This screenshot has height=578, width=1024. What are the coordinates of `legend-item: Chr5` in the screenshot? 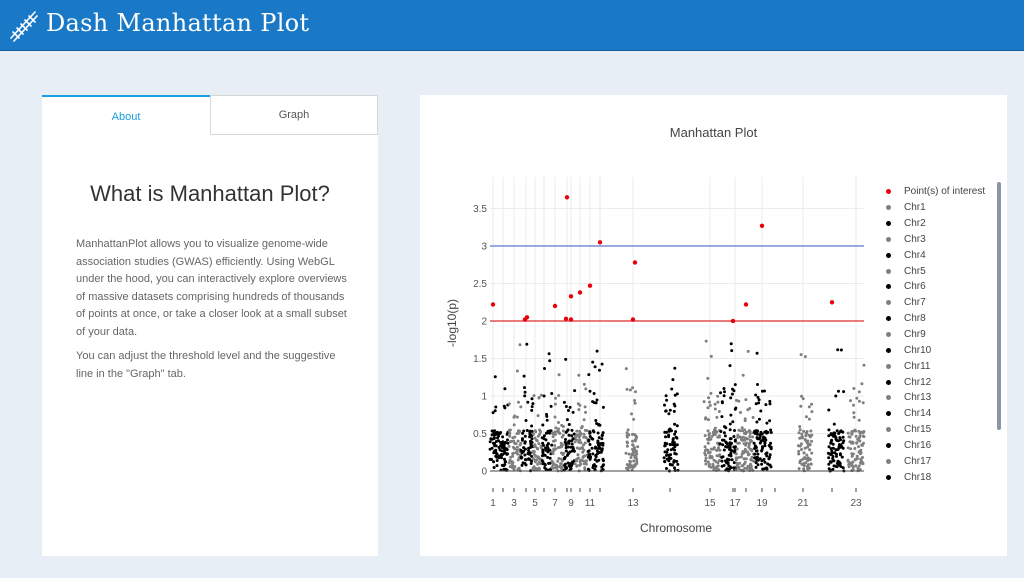 It's located at (939, 271).